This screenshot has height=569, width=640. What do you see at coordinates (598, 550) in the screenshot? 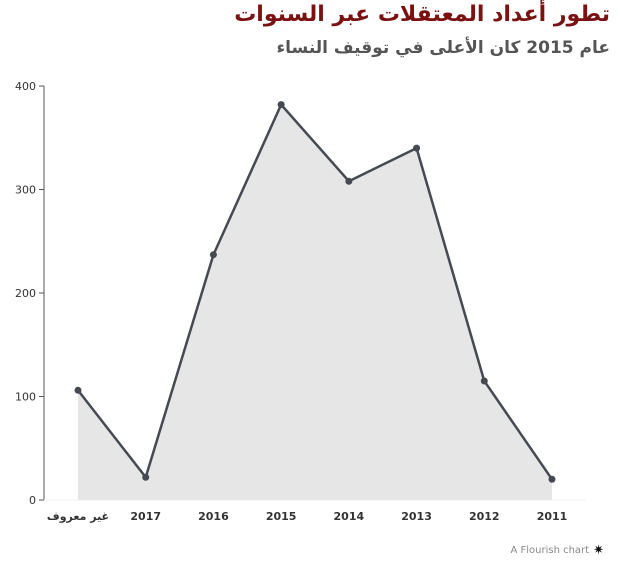
I see `flourish-asterisk-icon: ✷` at bounding box center [598, 550].